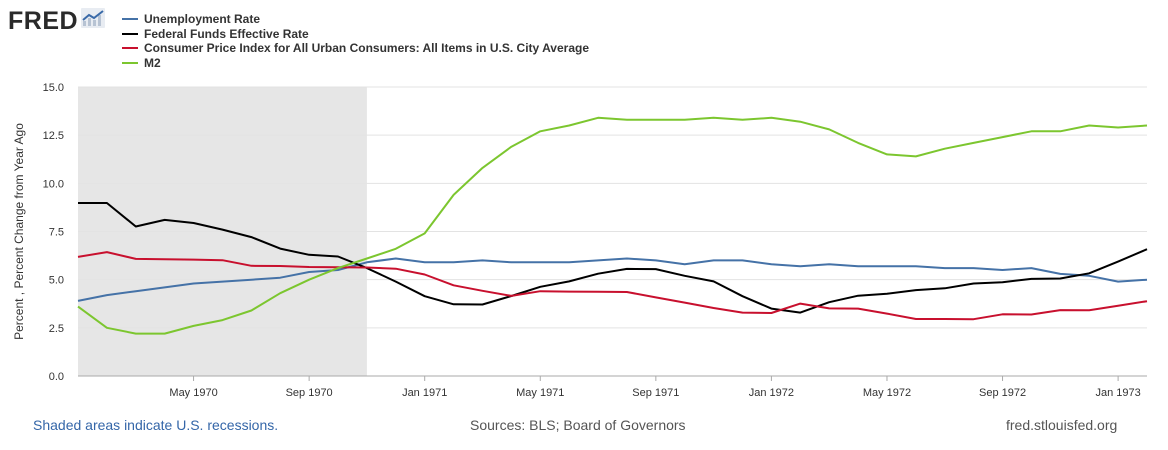  I want to click on x-tick-label: Sep 1971, so click(655, 393).